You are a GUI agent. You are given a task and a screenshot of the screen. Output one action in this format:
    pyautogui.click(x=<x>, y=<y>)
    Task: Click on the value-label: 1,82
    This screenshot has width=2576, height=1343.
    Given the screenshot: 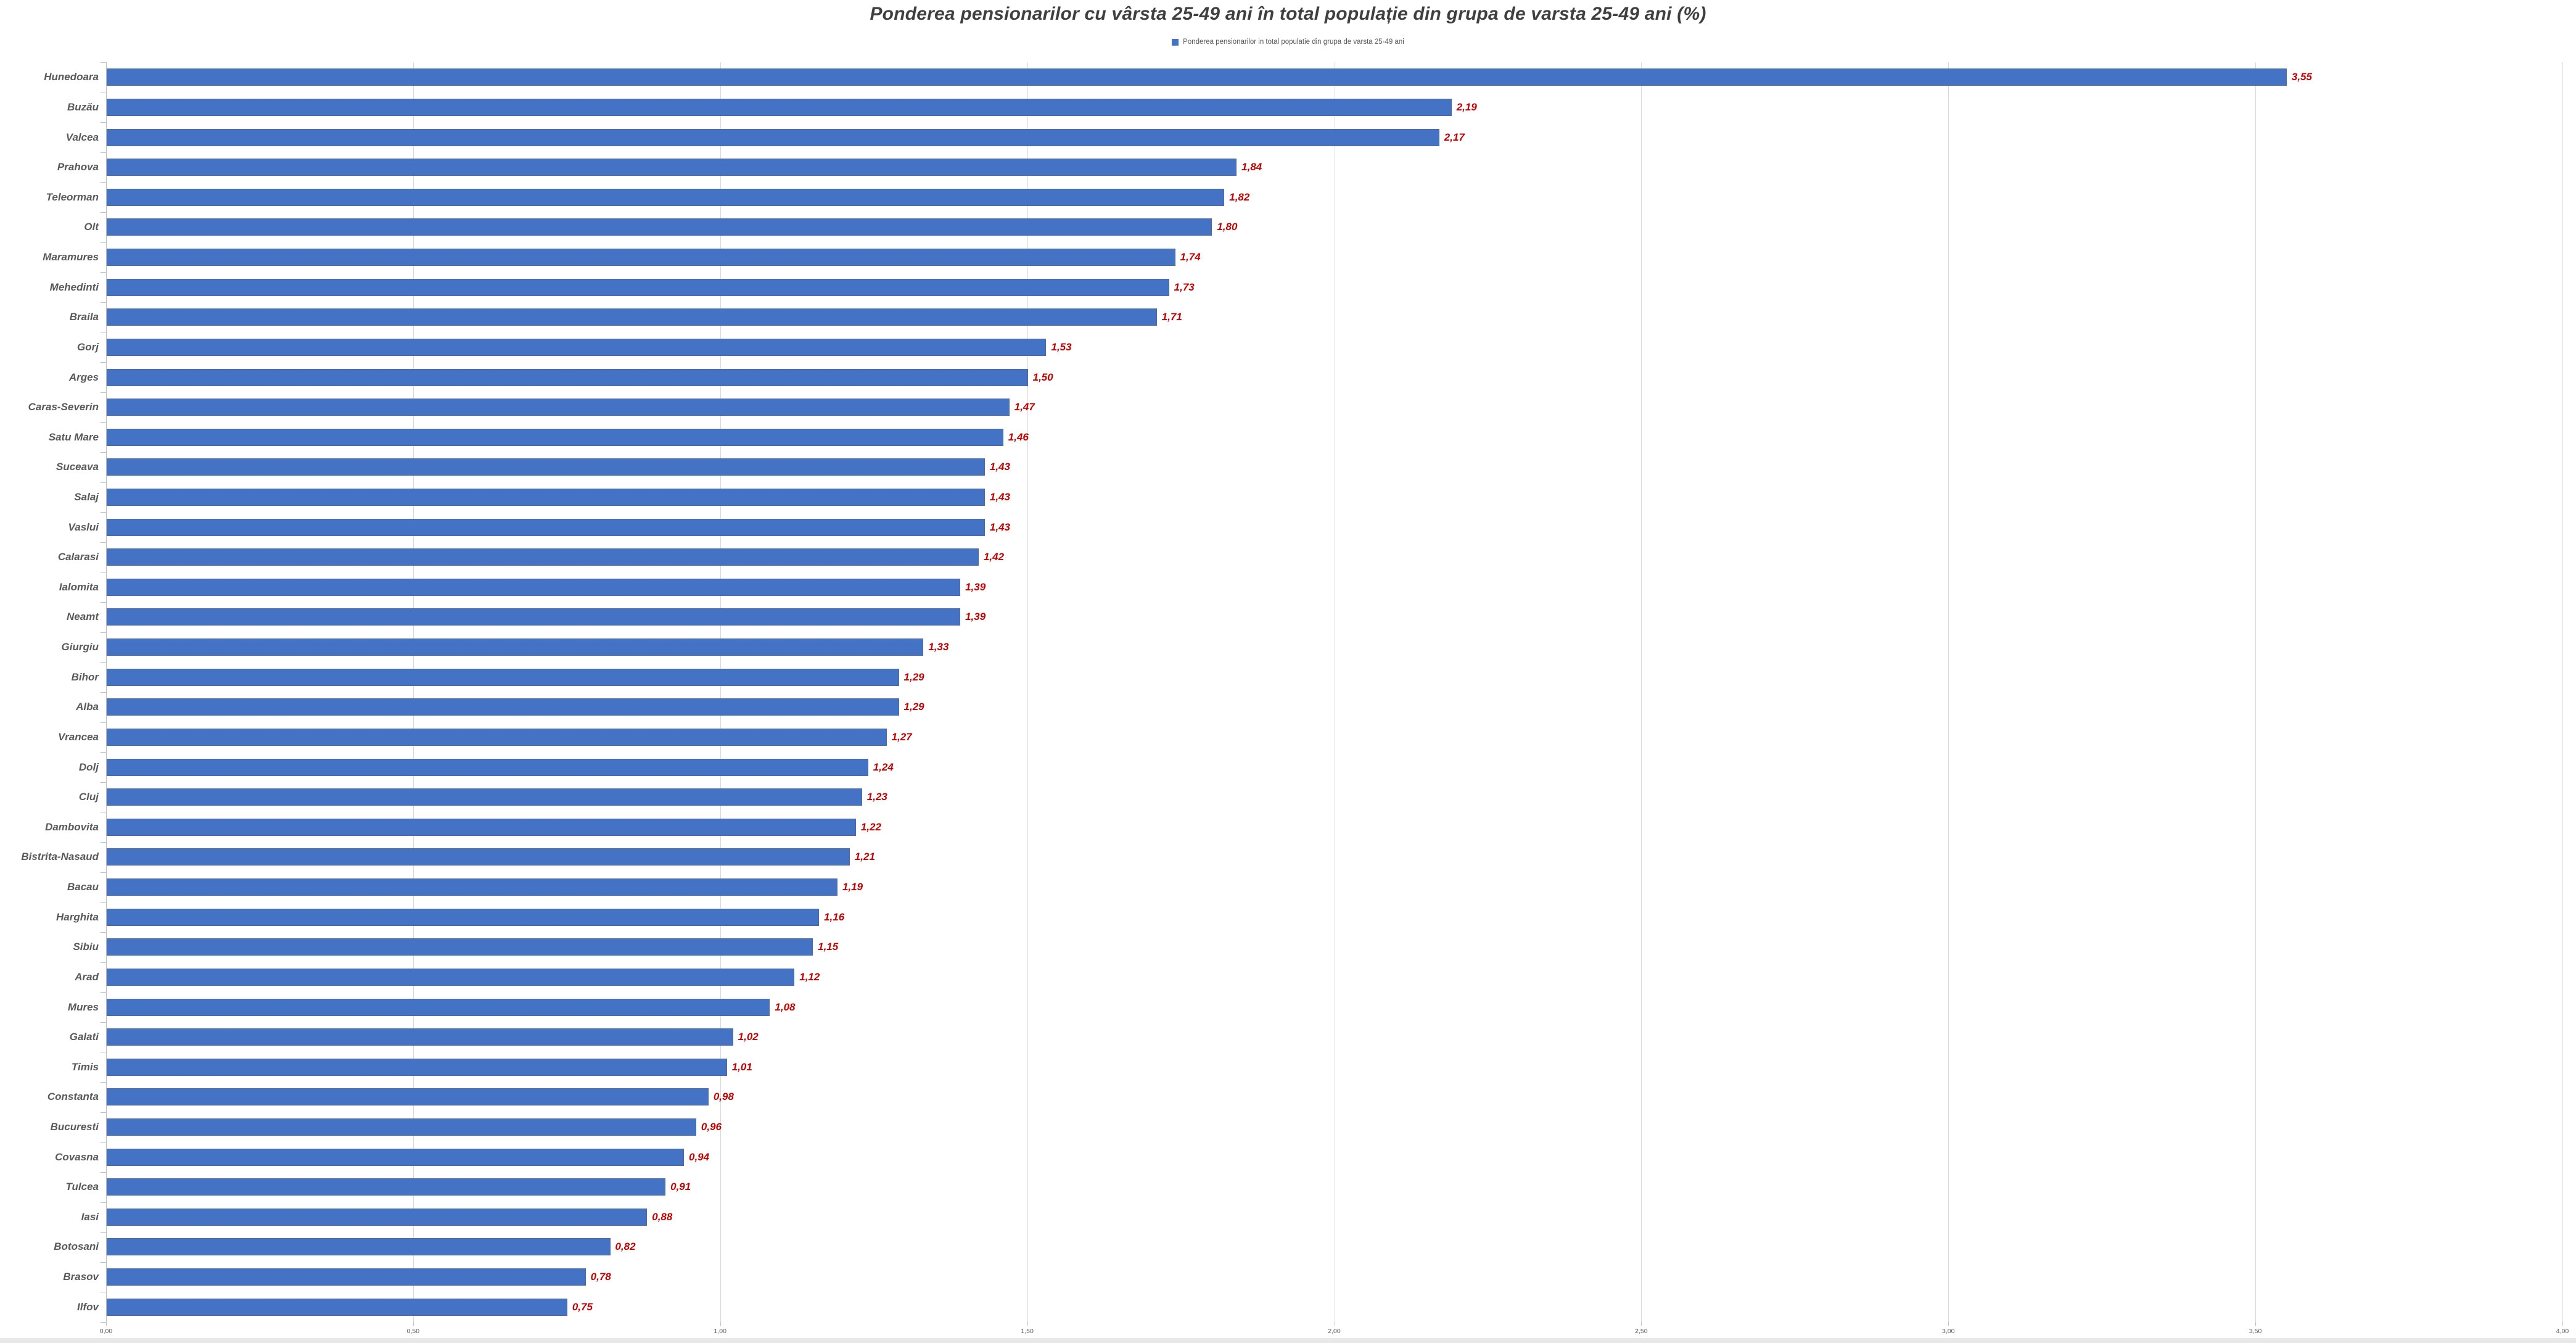 What is the action you would take?
    pyautogui.click(x=1239, y=197)
    